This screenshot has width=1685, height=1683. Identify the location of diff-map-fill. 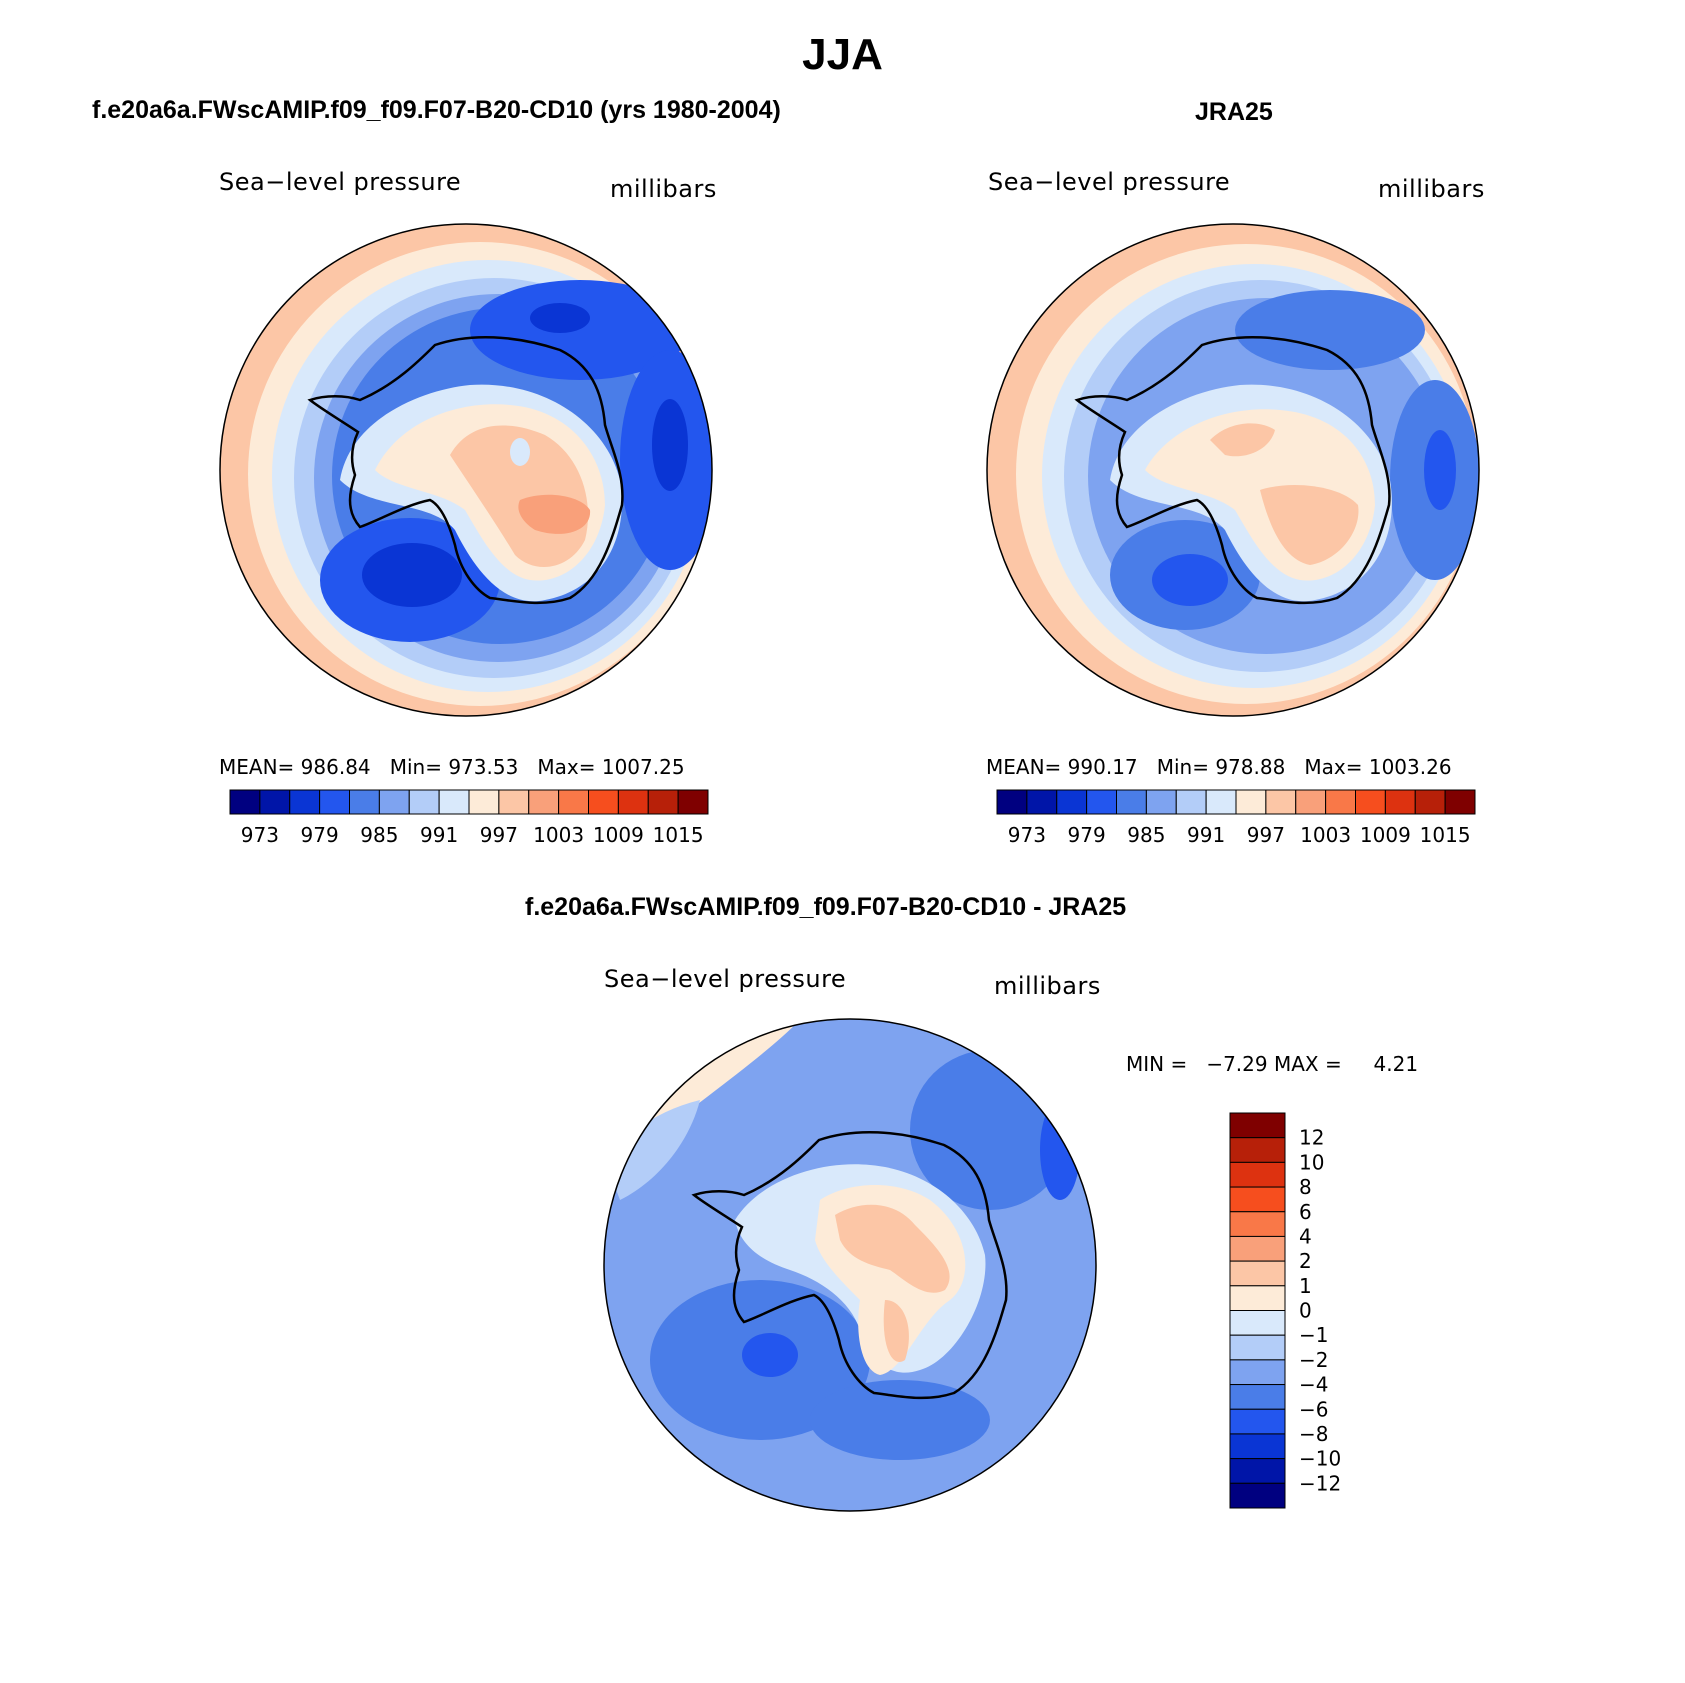
(850, 1265).